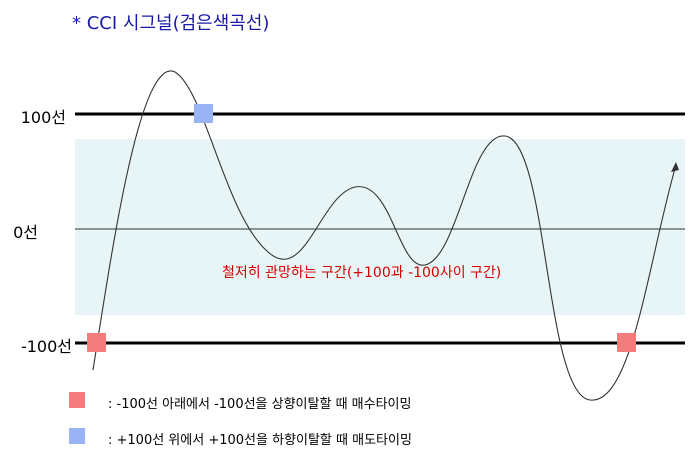 The image size is (700, 461). I want to click on neutral-zone-label: 철저히 관망하는 구간(+100과 -100사이 구간), so click(362, 273).